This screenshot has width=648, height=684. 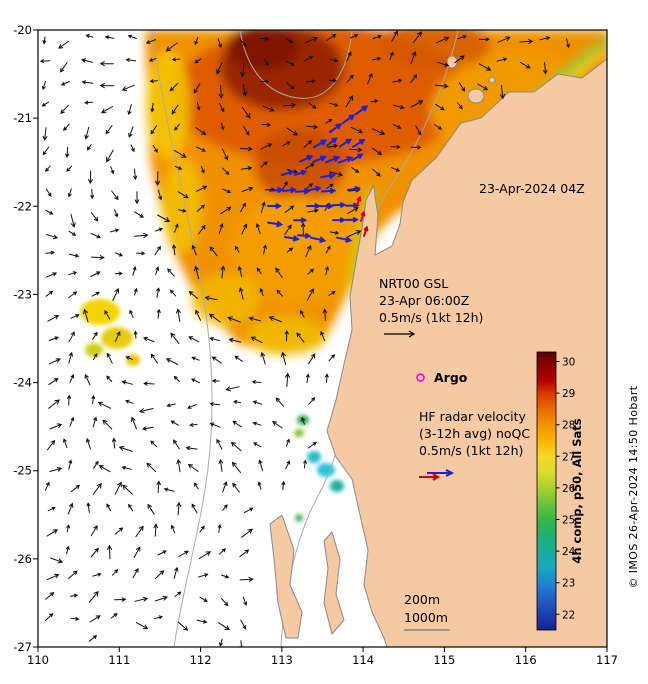 What do you see at coordinates (38, 660) in the screenshot?
I see `x-tick-110: 110` at bounding box center [38, 660].